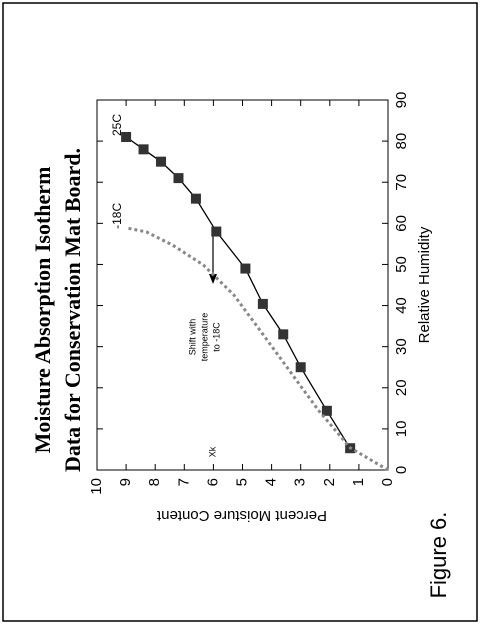 The height and width of the screenshot is (624, 480). Describe the element at coordinates (183, 482) in the screenshot. I see `y-tick-label: 7` at that location.